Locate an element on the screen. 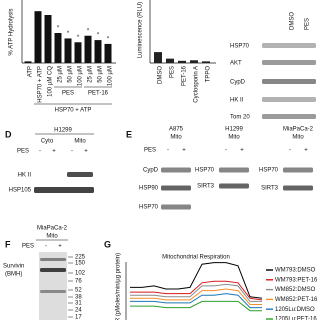  marker-label: 31 is located at coordinates (78, 304).